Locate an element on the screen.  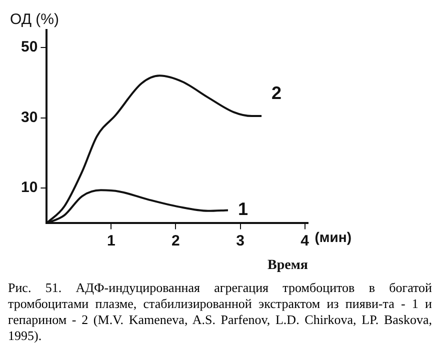
series-label: 1 is located at coordinates (243, 209).